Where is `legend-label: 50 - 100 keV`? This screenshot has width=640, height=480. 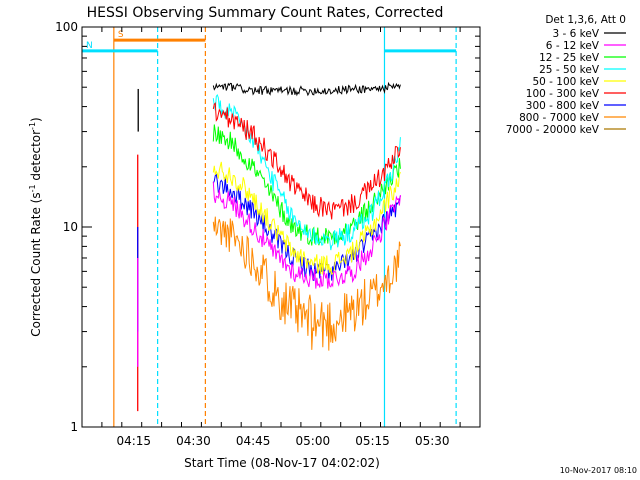
legend-label: 50 - 100 keV is located at coordinates (565, 82).